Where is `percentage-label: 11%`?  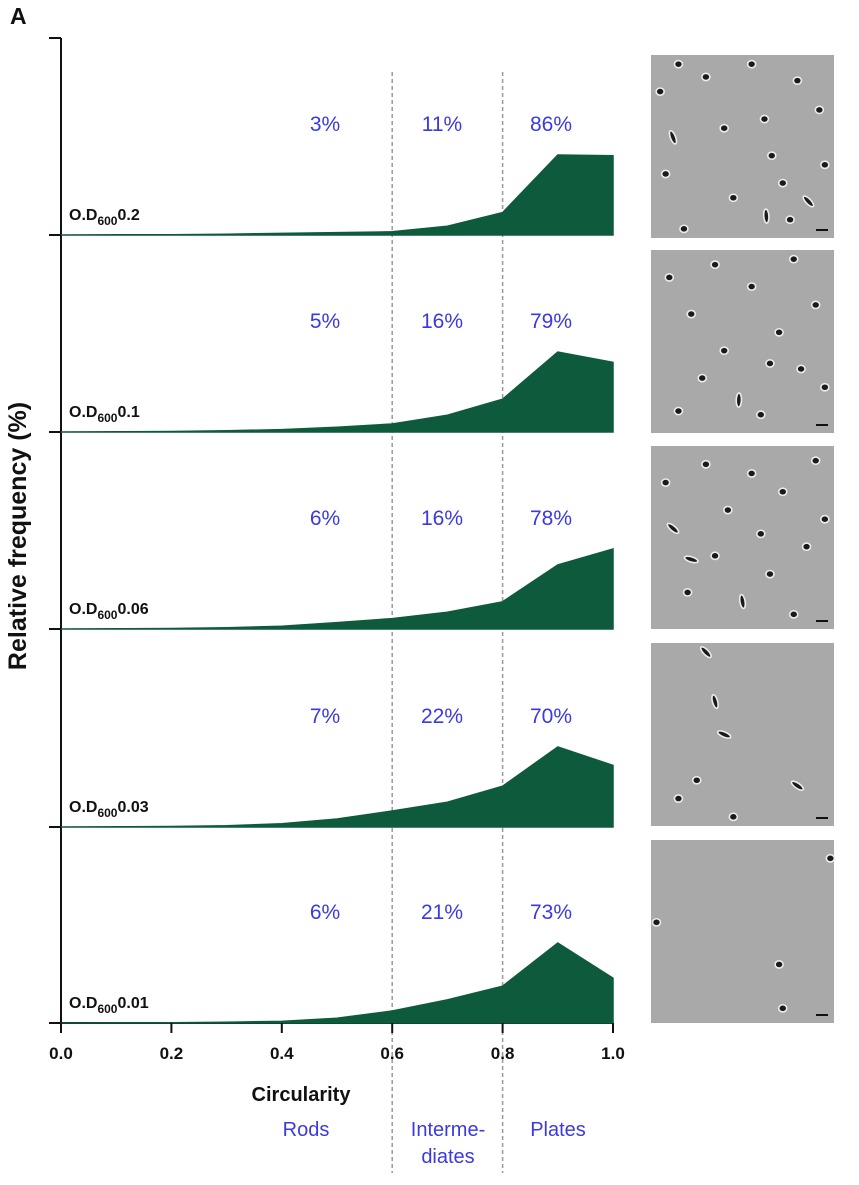
percentage-label: 11% is located at coordinates (442, 124).